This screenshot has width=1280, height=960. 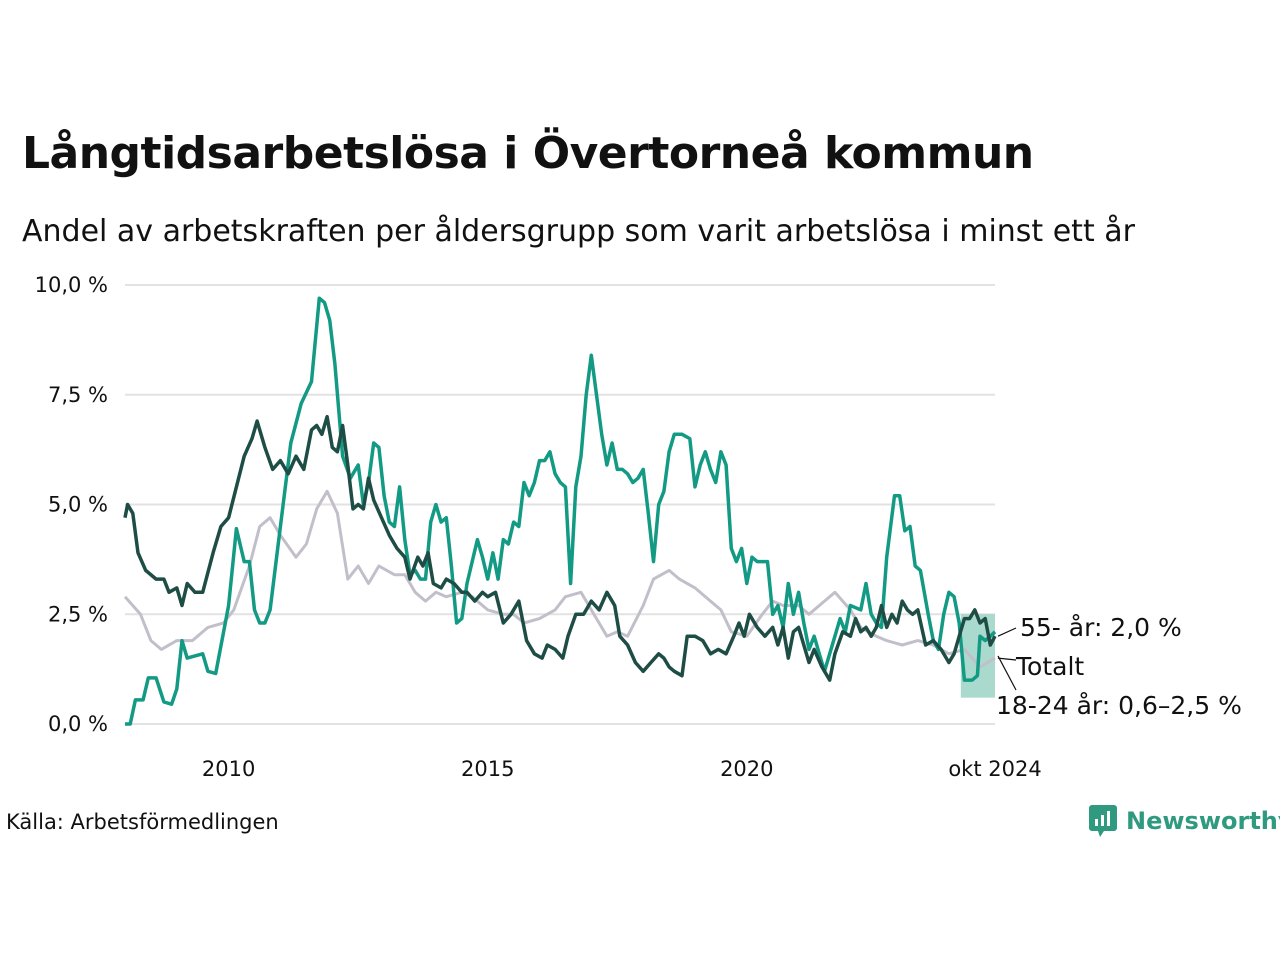 What do you see at coordinates (78, 505) in the screenshot?
I see `y-tick-label: 5,0 %` at bounding box center [78, 505].